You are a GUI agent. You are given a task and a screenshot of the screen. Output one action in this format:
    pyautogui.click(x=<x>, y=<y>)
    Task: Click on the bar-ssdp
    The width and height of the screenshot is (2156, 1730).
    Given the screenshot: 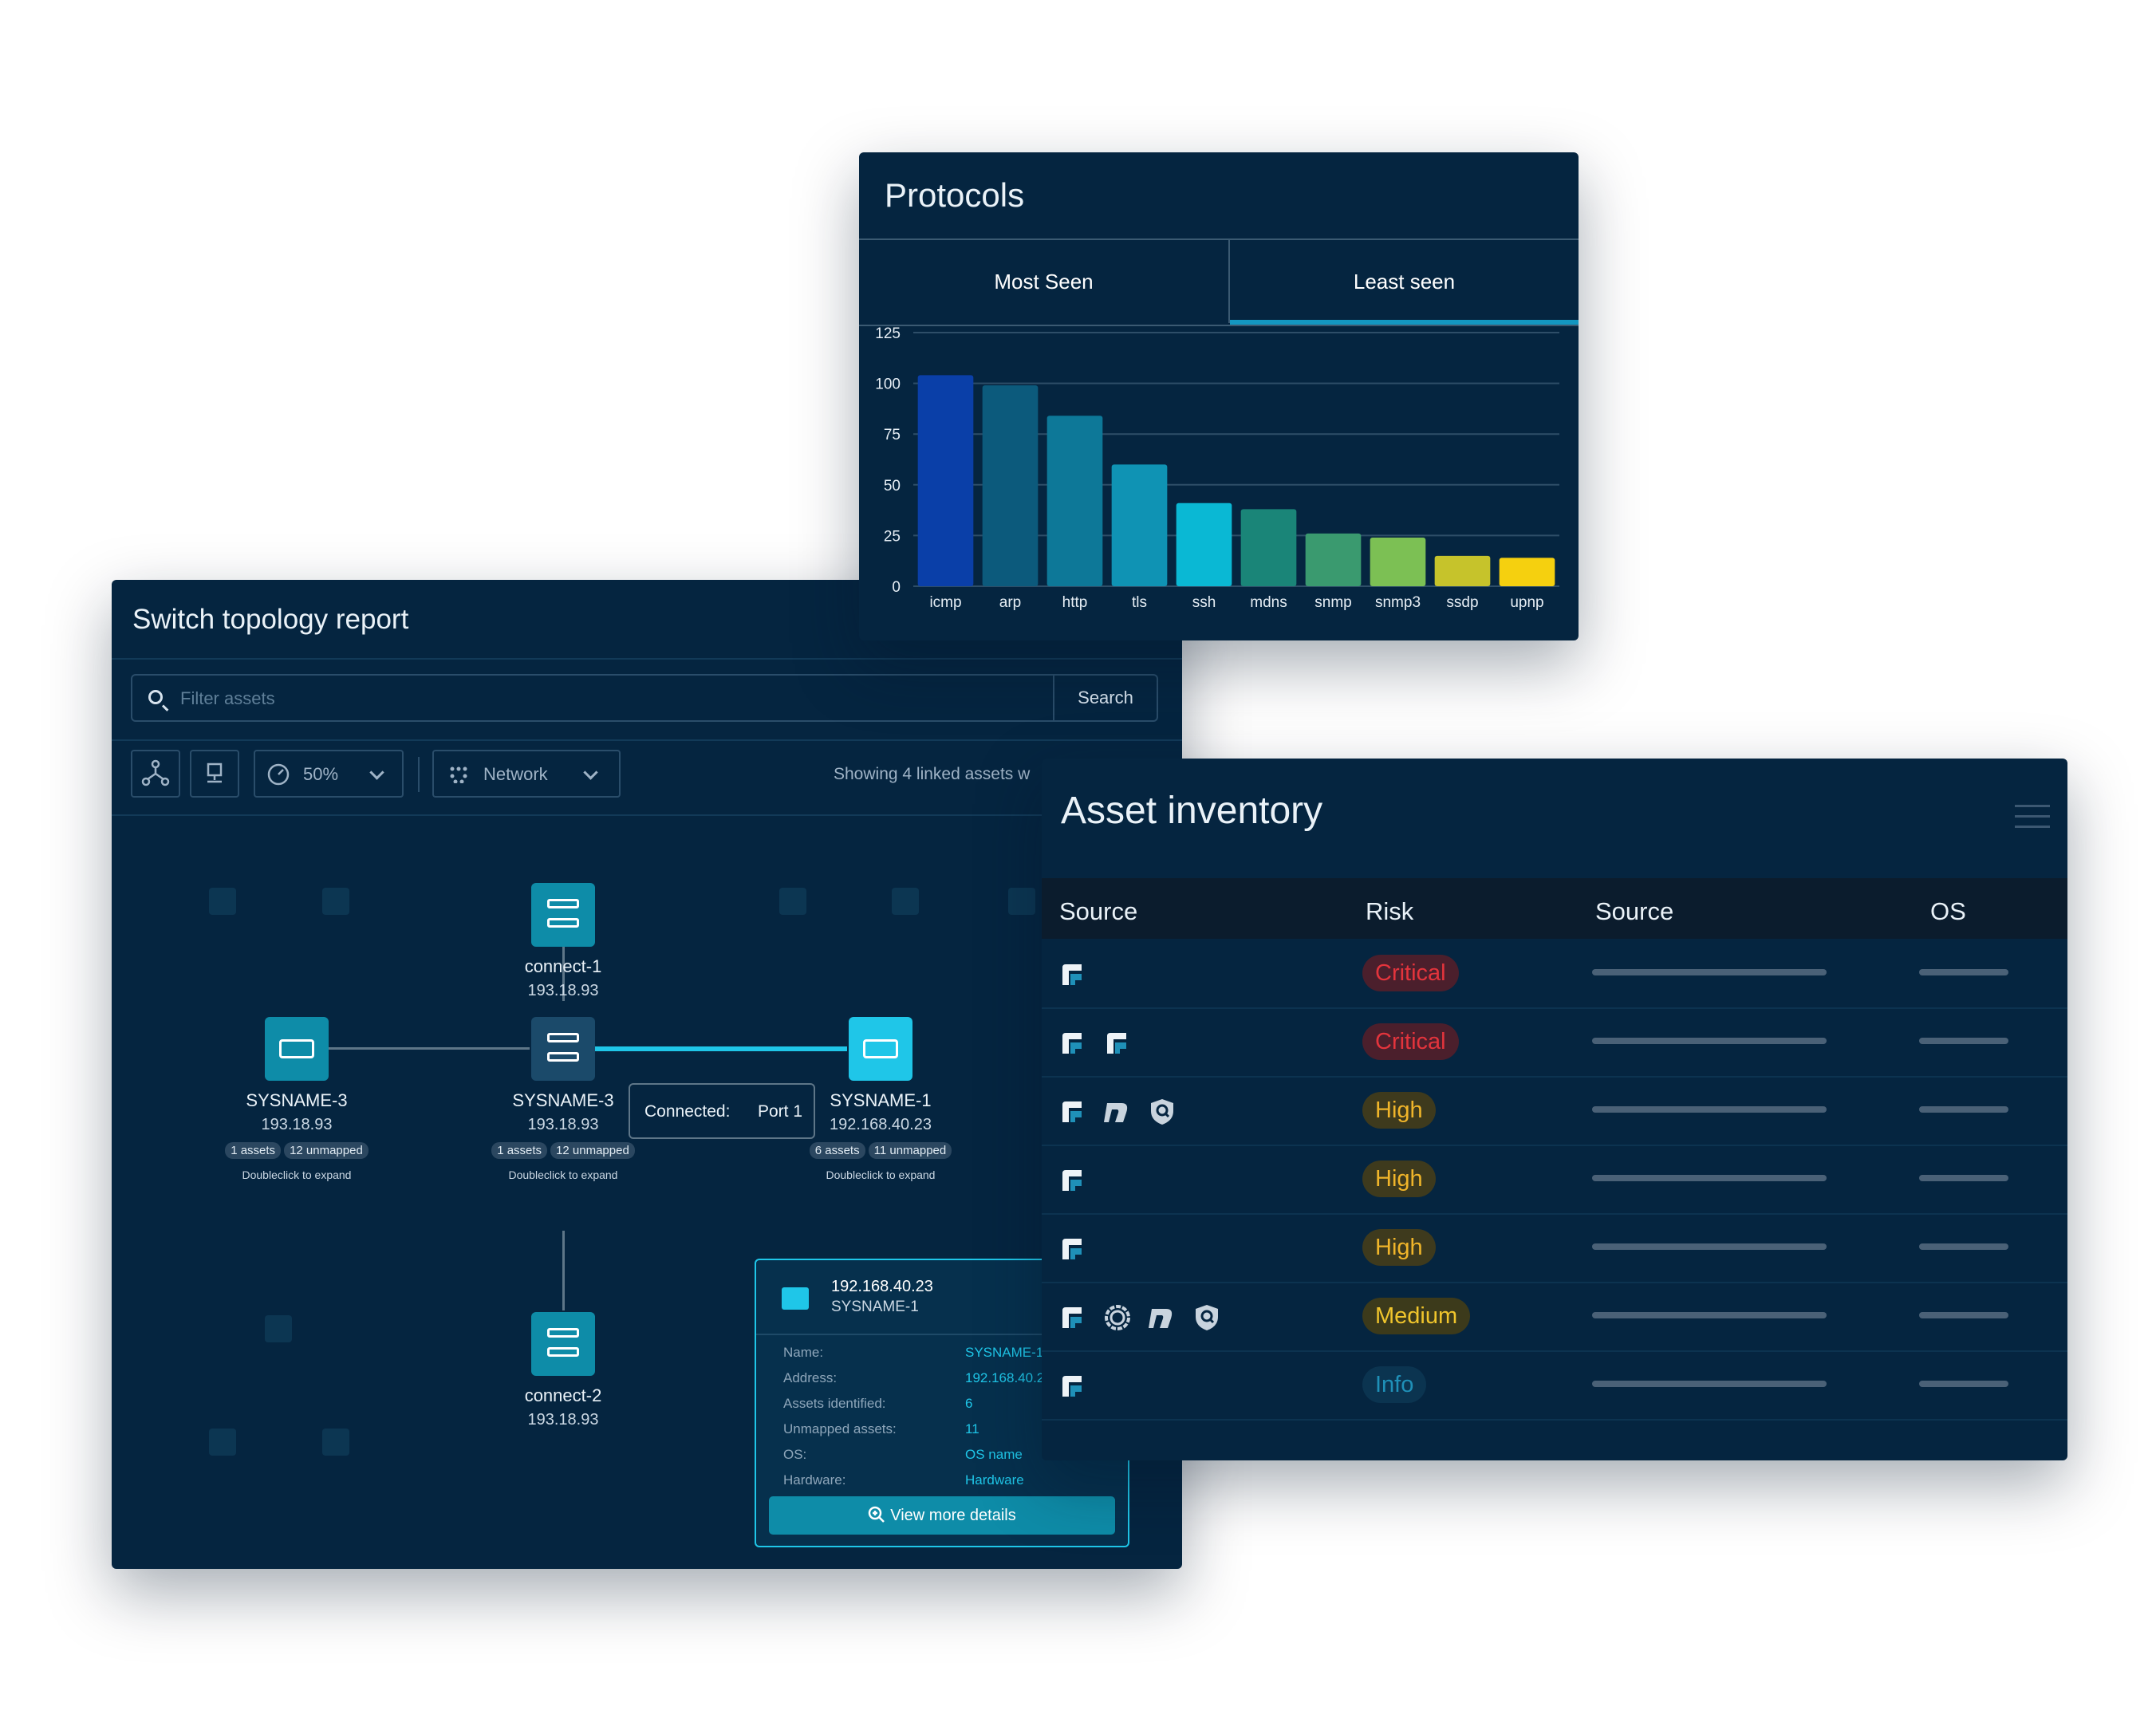 What is the action you would take?
    pyautogui.click(x=1462, y=571)
    